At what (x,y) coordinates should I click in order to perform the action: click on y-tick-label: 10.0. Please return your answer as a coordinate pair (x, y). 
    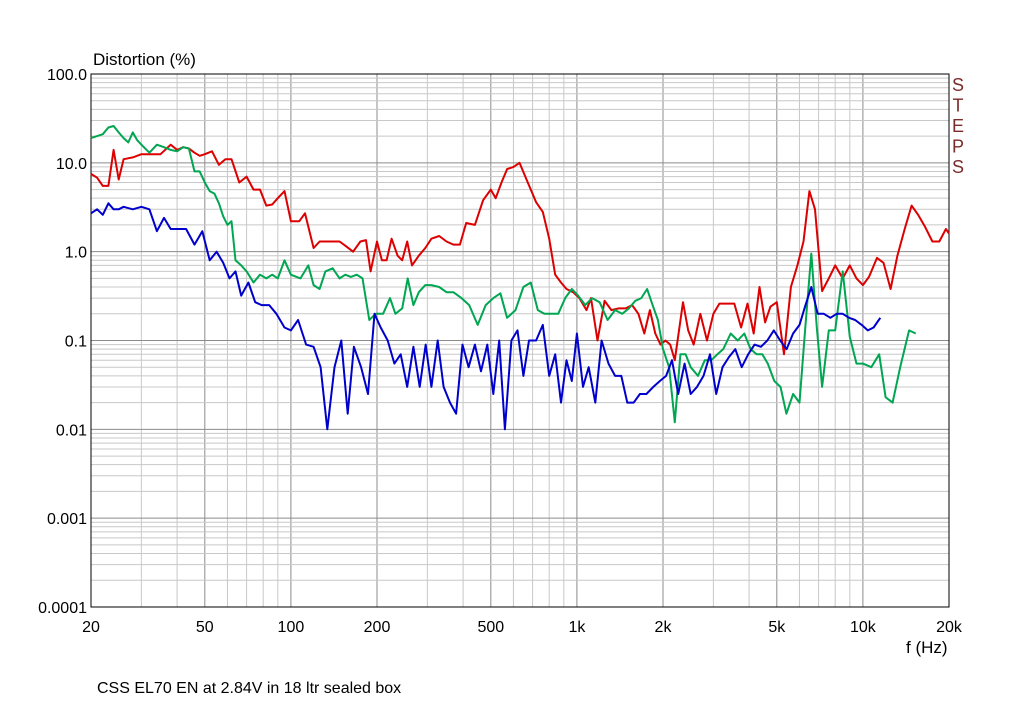
    Looking at the image, I should click on (71, 164).